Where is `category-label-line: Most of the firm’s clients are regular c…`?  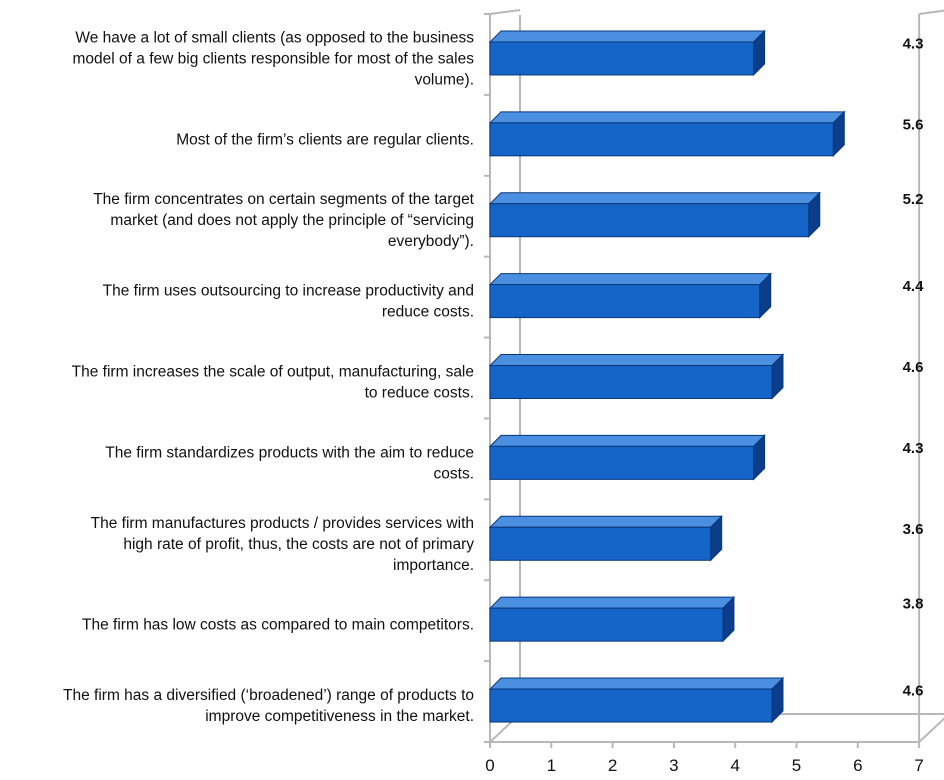 category-label-line: Most of the firm’s clients are regular c… is located at coordinates (325, 139).